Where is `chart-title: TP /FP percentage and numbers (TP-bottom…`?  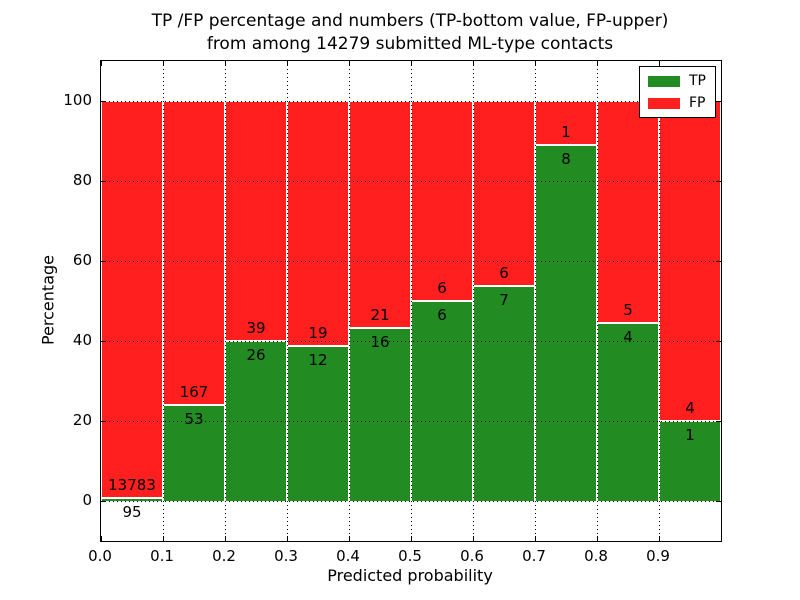 chart-title: TP /FP percentage and numbers (TP-bottom… is located at coordinates (410, 33).